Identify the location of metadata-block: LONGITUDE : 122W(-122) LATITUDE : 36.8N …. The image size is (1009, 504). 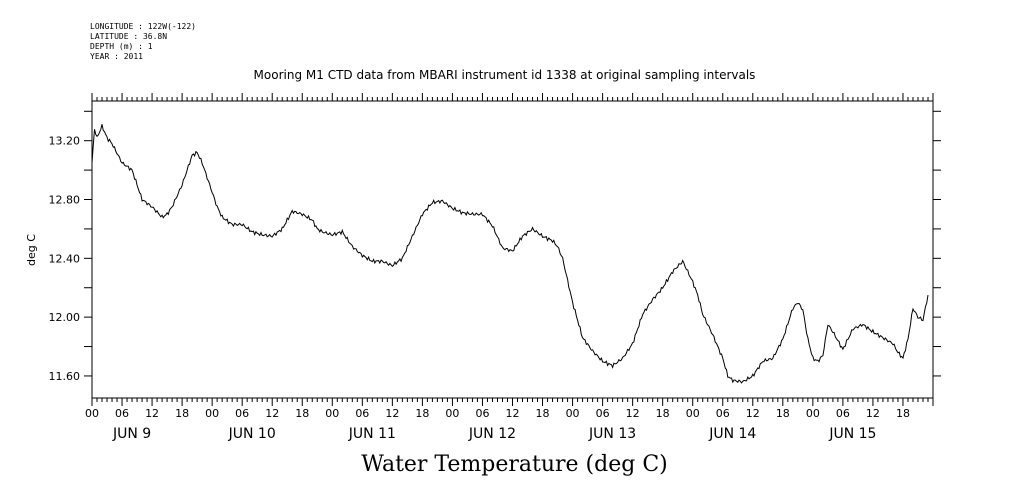
(143, 42).